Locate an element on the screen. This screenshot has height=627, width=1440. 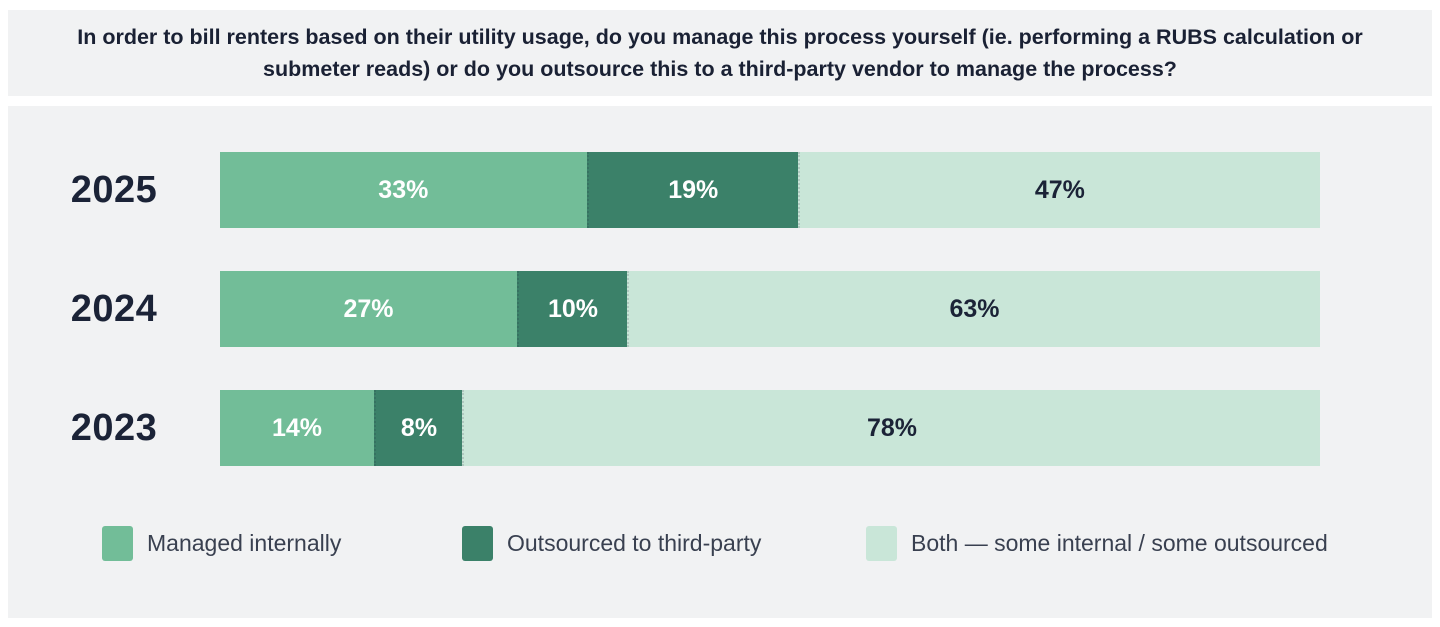
bar-segment-both-some-internal-some-outsourced: 63% is located at coordinates (973, 309).